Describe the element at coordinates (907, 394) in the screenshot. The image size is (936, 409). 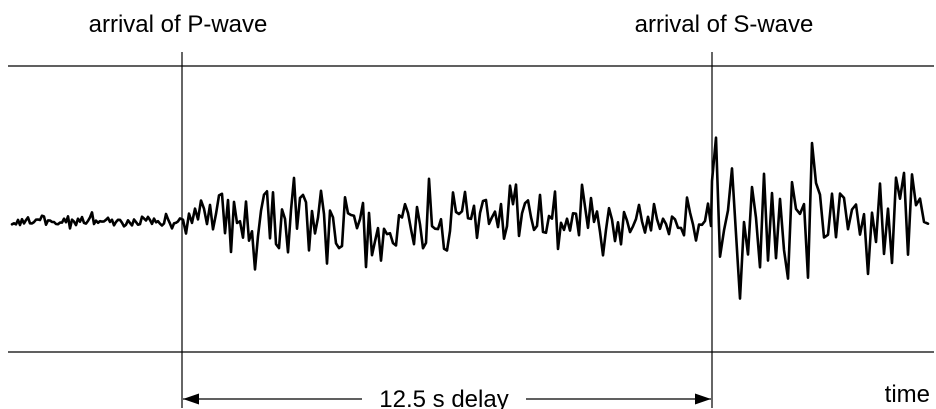
I see `time-axis-label: time` at that location.